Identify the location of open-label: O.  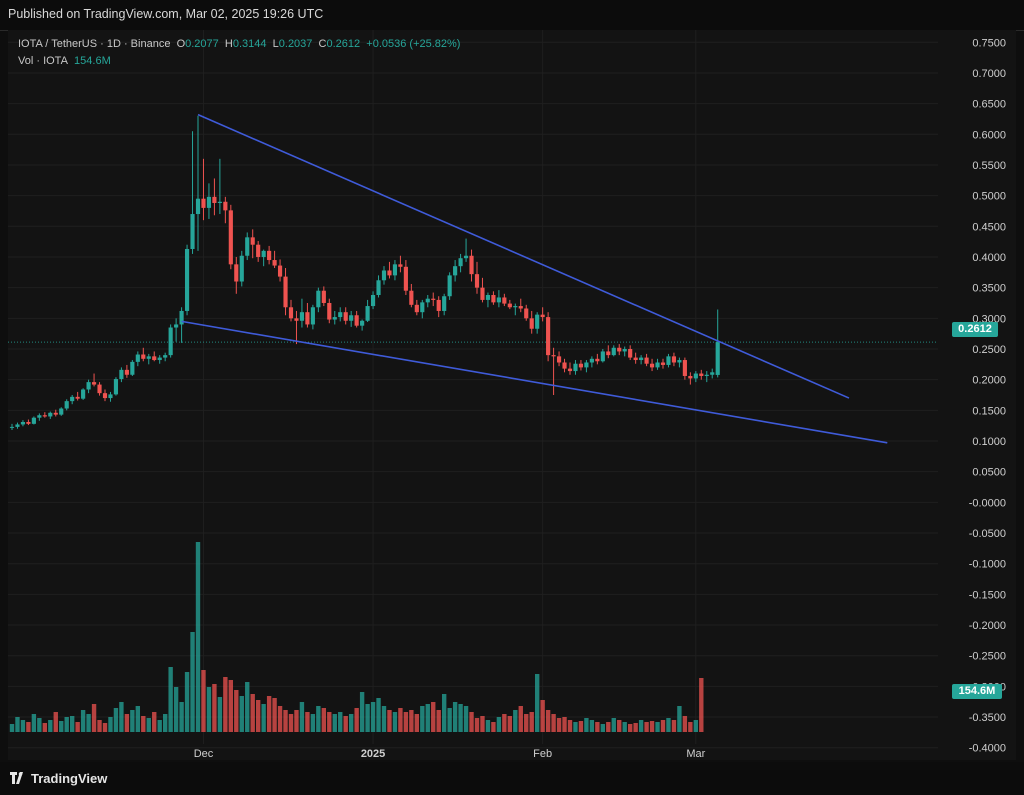
(181, 44).